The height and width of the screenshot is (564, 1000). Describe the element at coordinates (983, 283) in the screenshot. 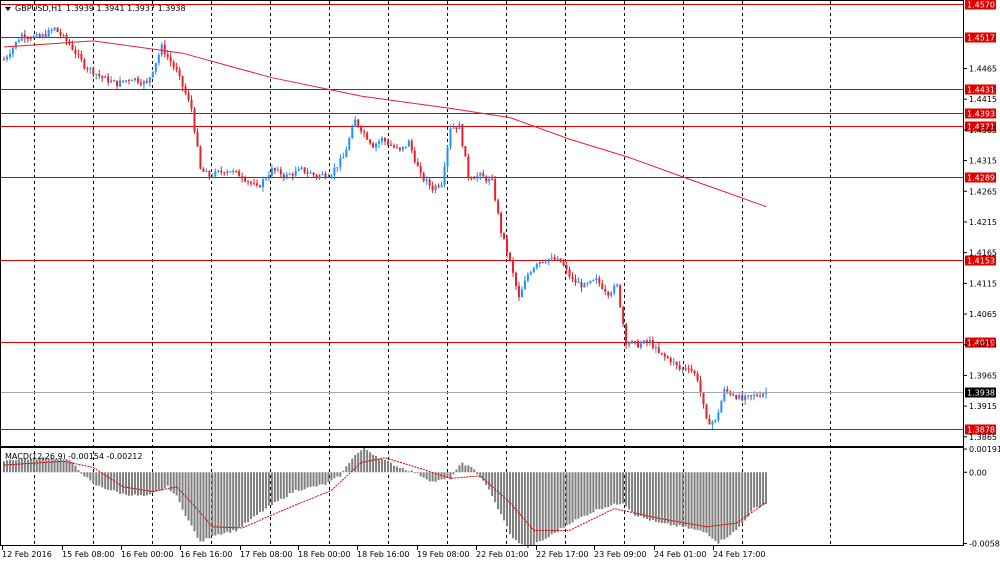

I see `price-tick-label: 1.4115` at that location.